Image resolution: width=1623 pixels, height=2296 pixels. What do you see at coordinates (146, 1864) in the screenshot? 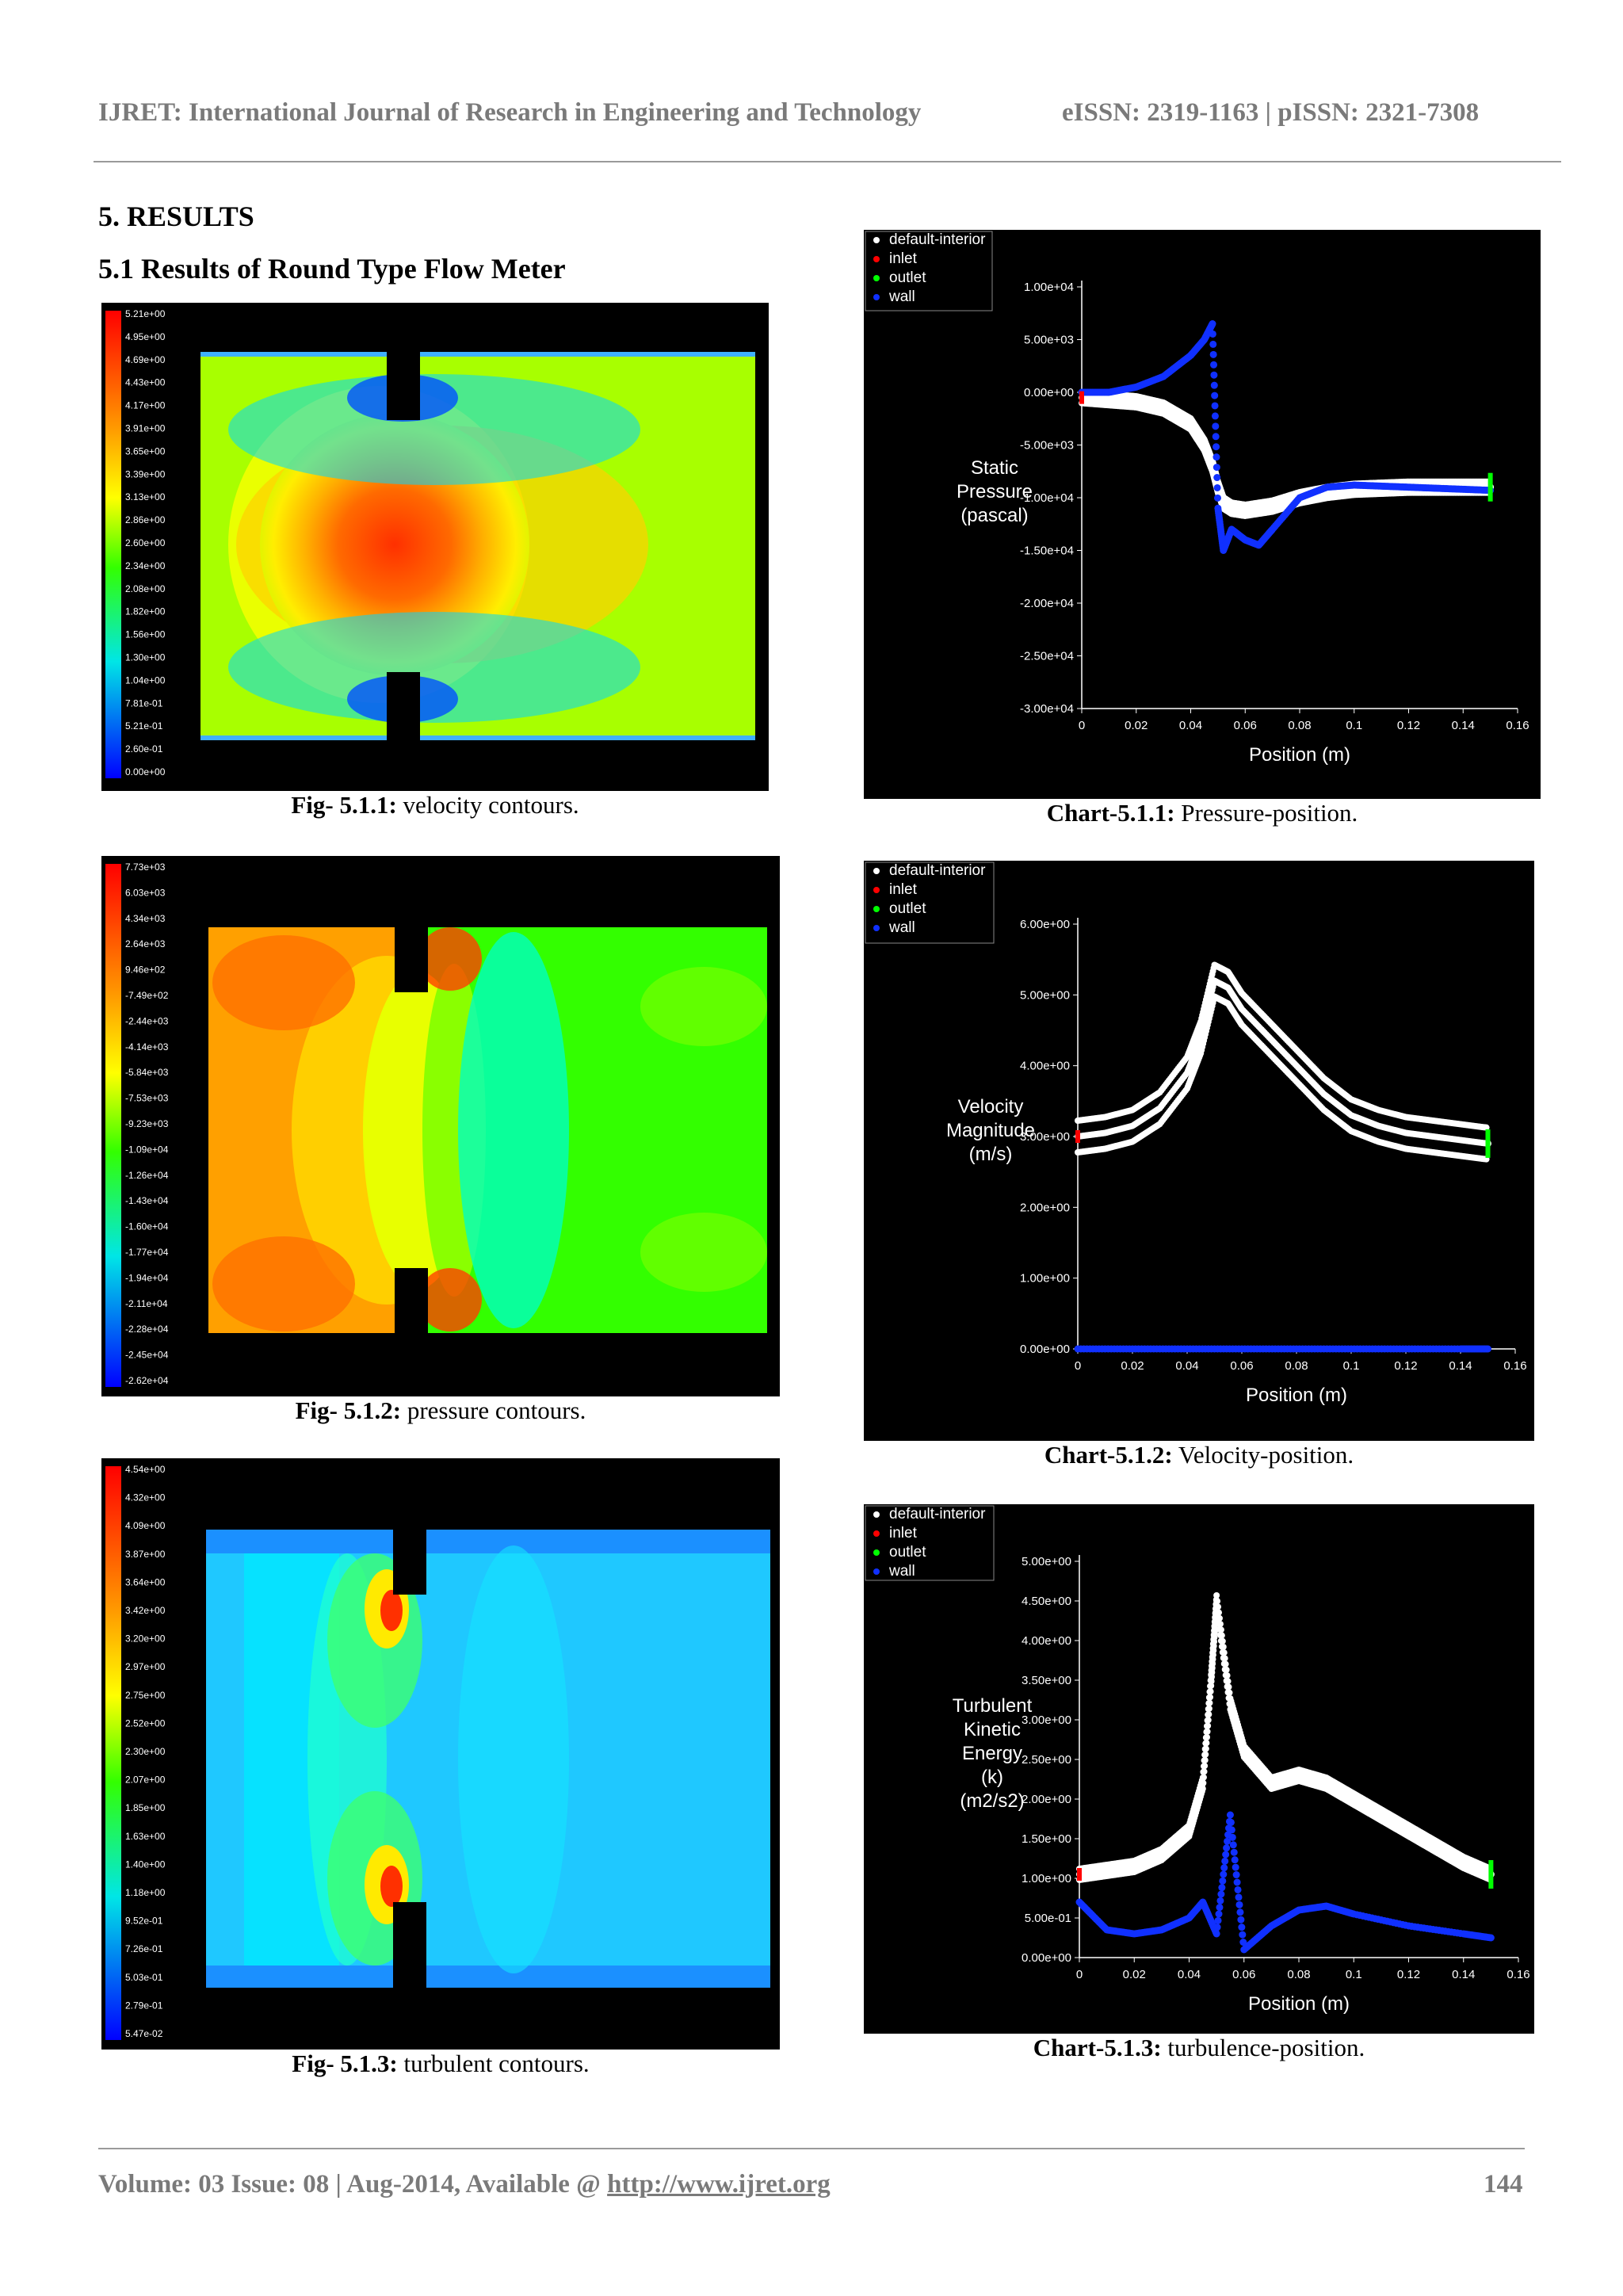
I see `colorbar-label: 1.40e+00` at bounding box center [146, 1864].